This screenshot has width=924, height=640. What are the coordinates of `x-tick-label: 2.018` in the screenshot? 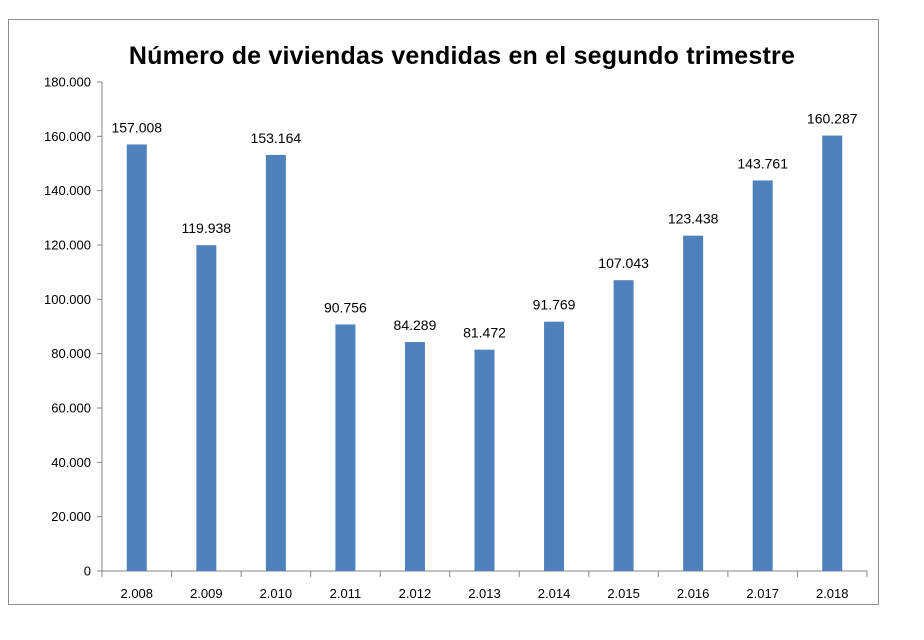 It's located at (832, 593).